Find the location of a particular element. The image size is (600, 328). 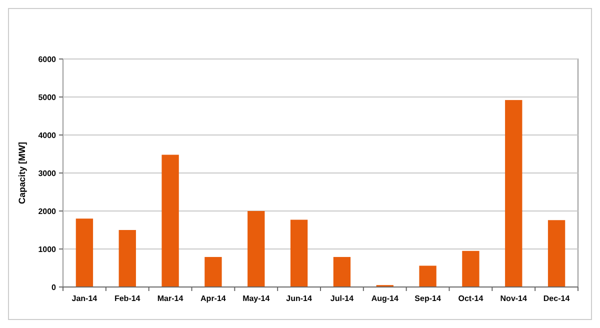

x-tick-label: Oct-14 is located at coordinates (471, 298).